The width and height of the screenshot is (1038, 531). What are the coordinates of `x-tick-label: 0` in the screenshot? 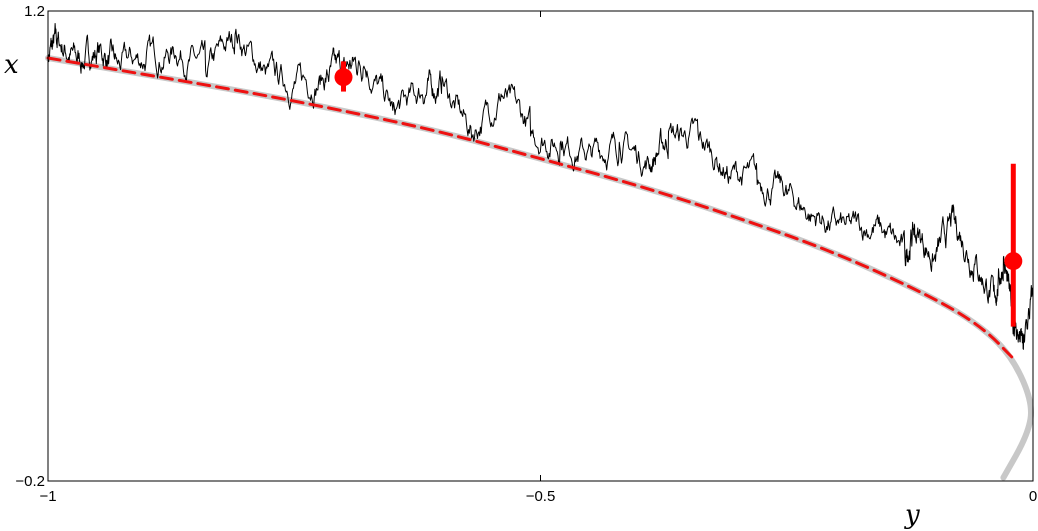 It's located at (1033, 496).